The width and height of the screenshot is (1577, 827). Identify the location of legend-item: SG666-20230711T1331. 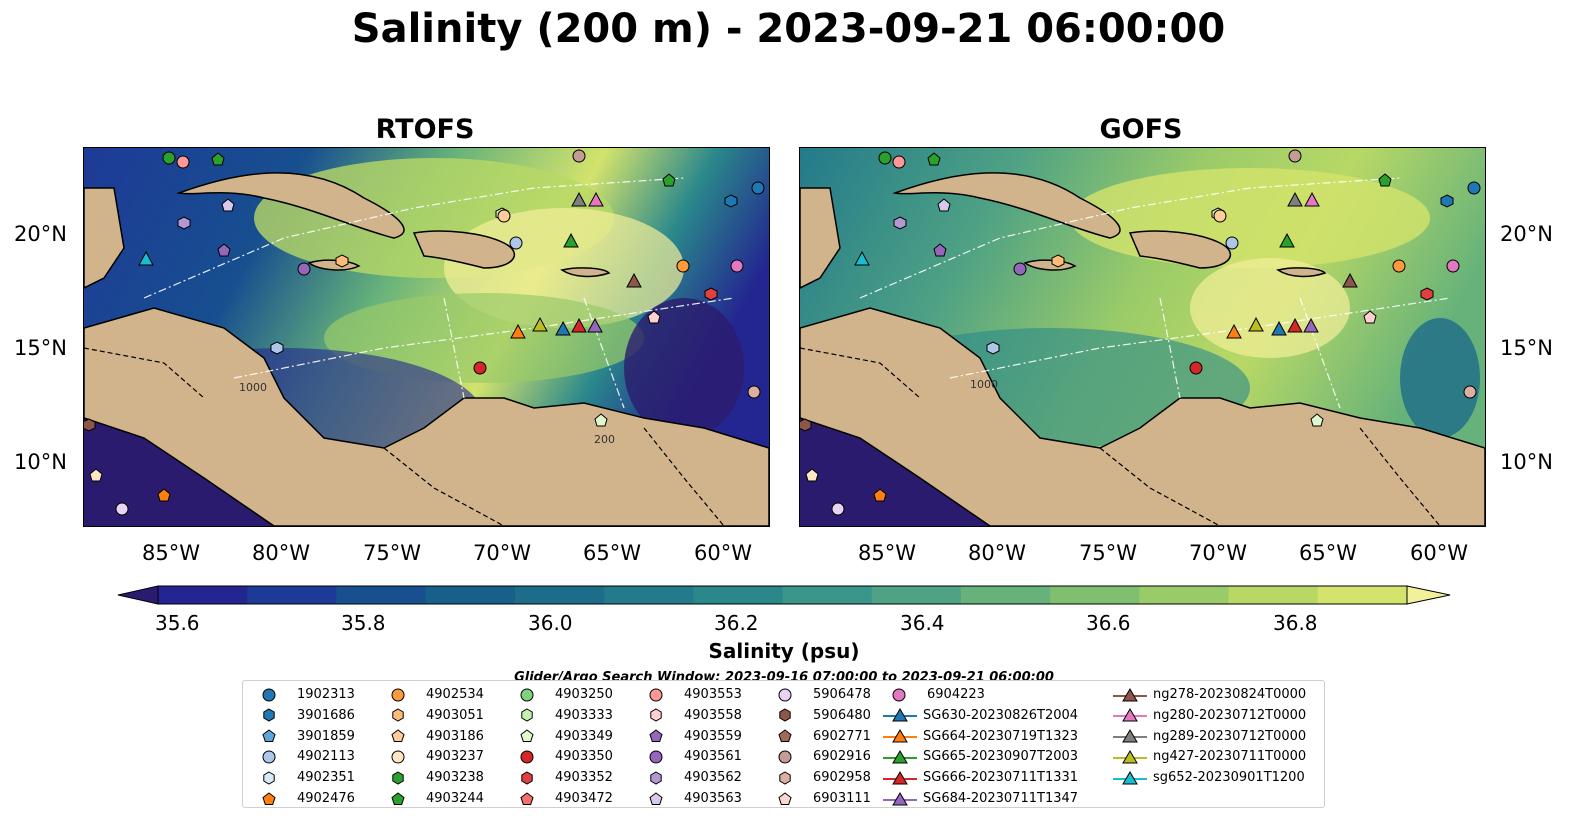
(980, 777).